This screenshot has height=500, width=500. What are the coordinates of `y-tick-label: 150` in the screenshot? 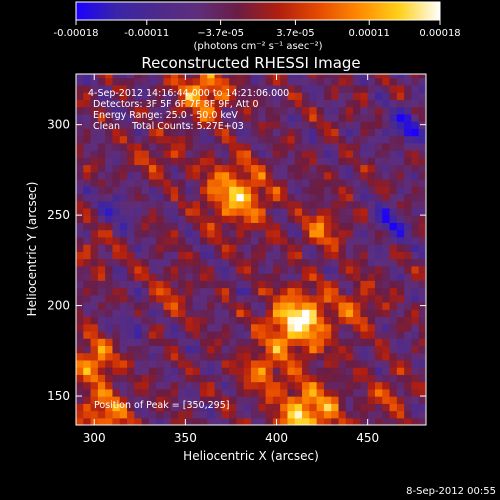 It's located at (58, 396).